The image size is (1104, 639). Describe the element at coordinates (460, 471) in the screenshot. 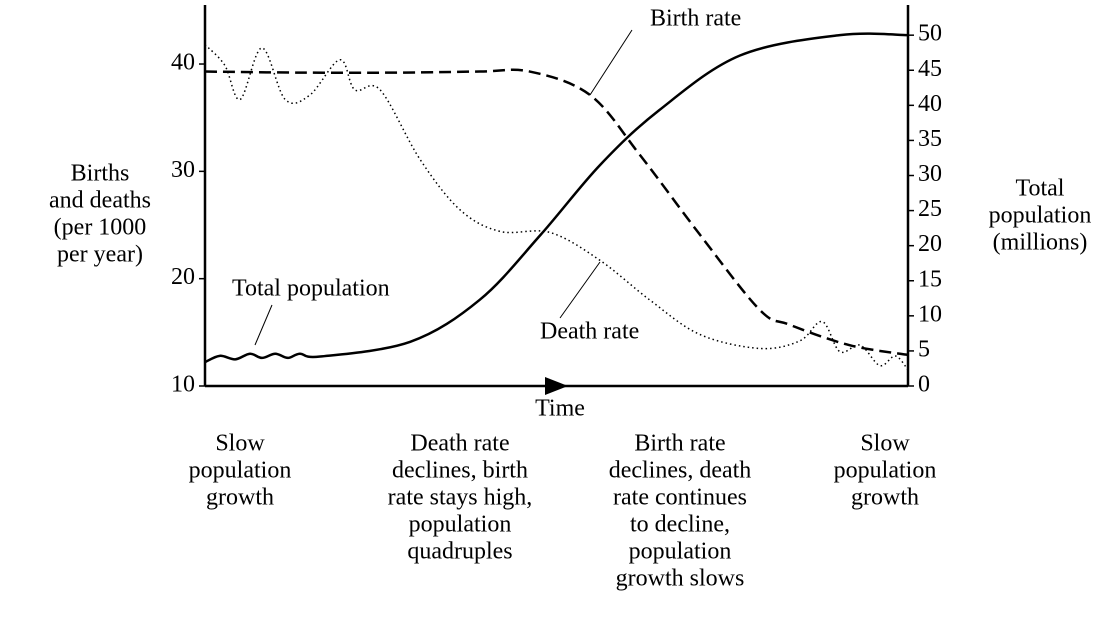

I see `stage-label: declines, birth` at that location.